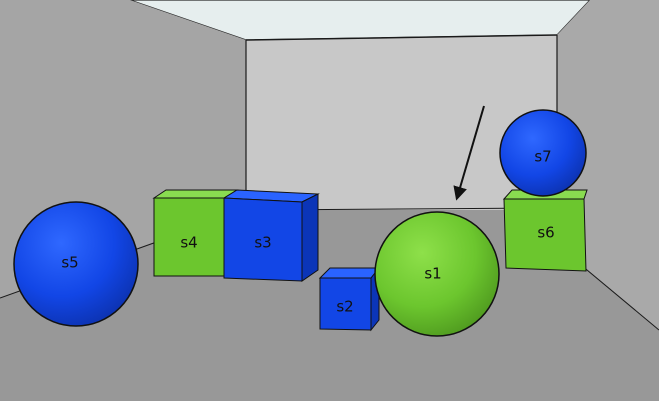  Describe the element at coordinates (310, 237) in the screenshot. I see `cube-s3-side` at that location.